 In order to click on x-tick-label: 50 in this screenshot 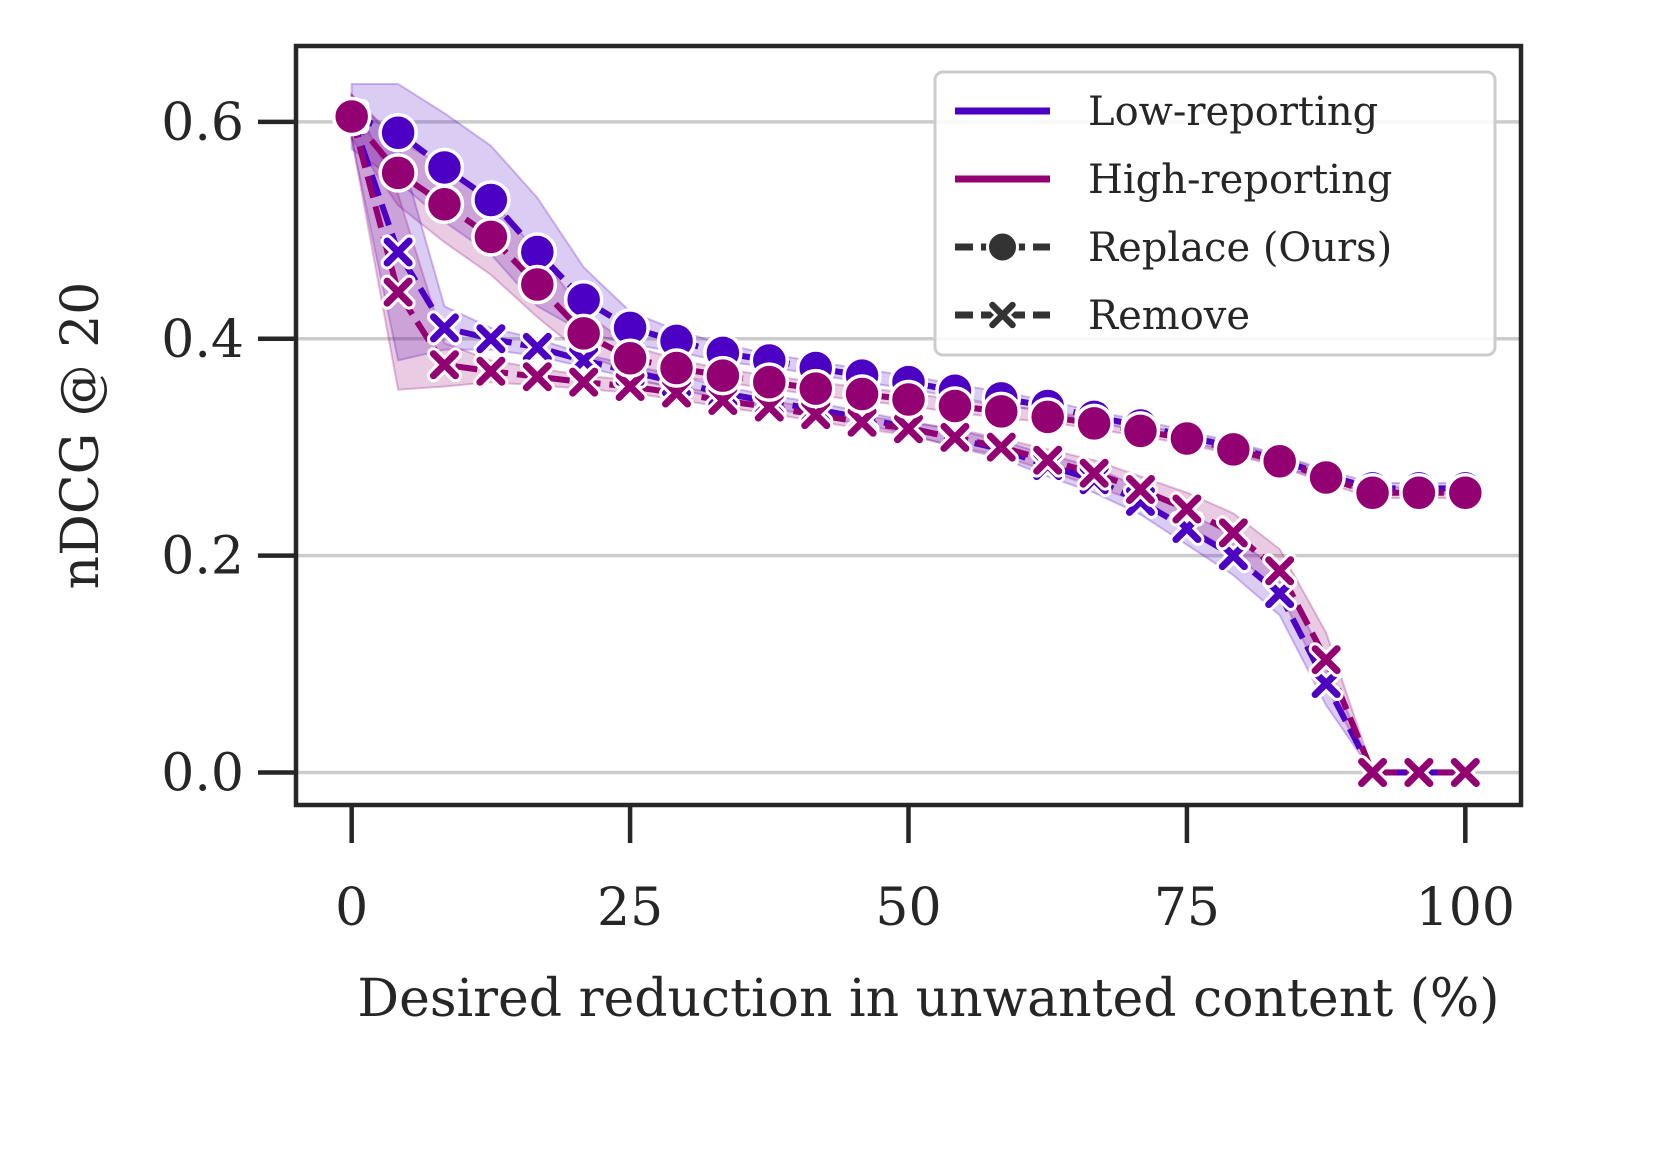, I will do `click(908, 908)`.